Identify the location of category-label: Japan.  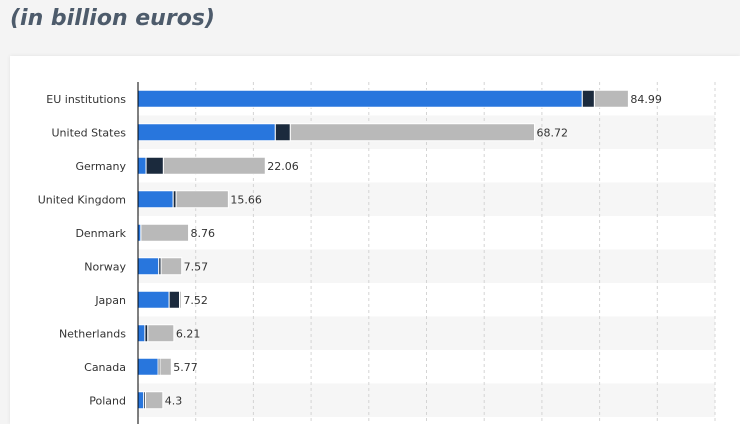
(110, 300).